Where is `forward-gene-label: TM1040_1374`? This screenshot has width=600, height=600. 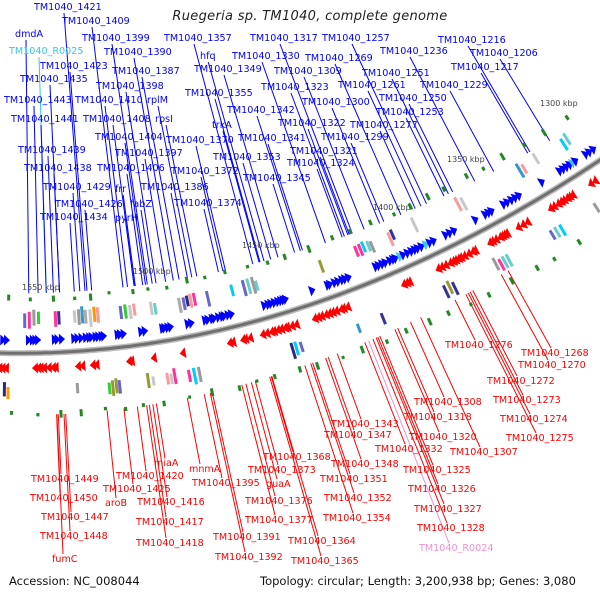 forward-gene-label: TM1040_1374 is located at coordinates (208, 203).